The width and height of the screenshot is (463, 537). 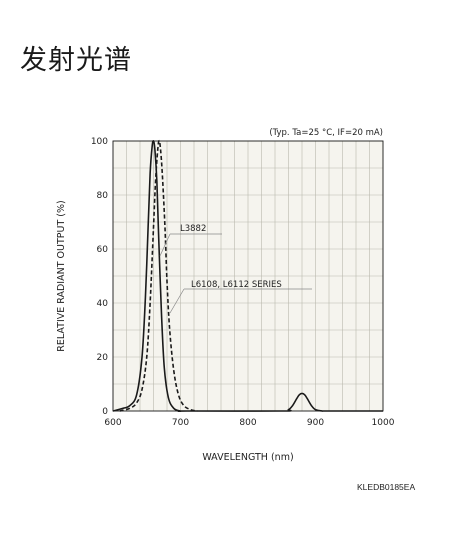 I want to click on y-tick-label: 80, so click(x=103, y=196).